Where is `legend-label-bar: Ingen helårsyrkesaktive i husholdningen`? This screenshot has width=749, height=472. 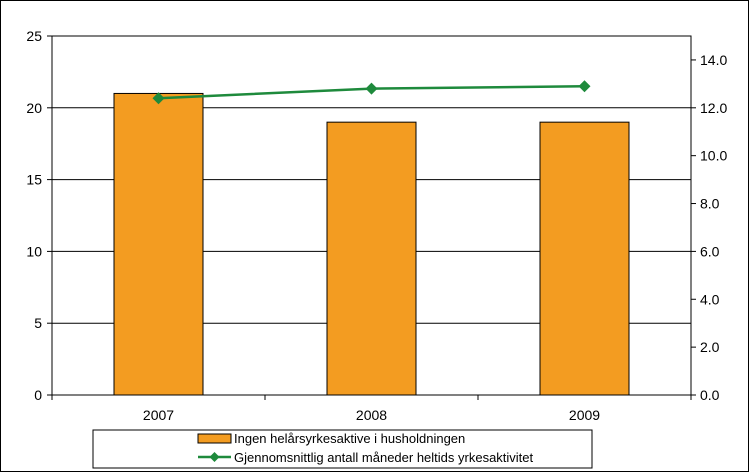
legend-label-bar: Ingen helårsyrkesaktive i husholdningen is located at coordinates (349, 438).